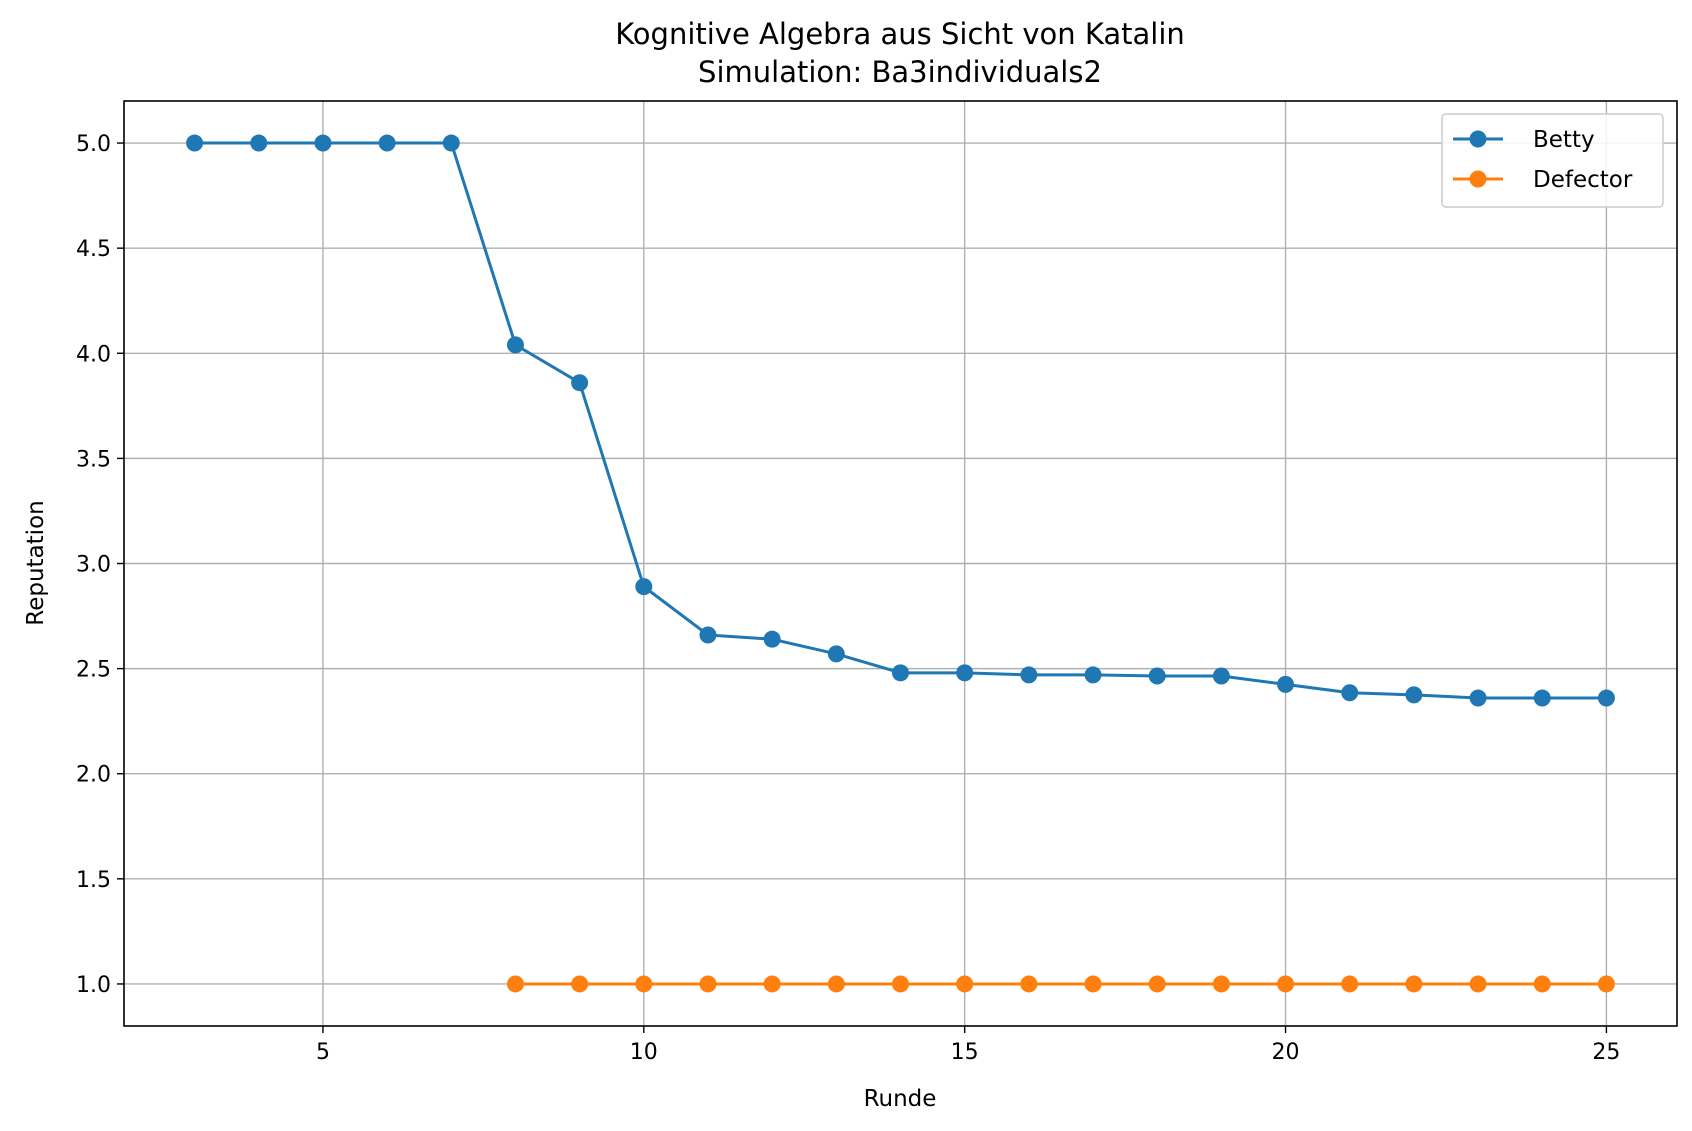  Describe the element at coordinates (93, 670) in the screenshot. I see `y-tick-label: 2.5` at that location.